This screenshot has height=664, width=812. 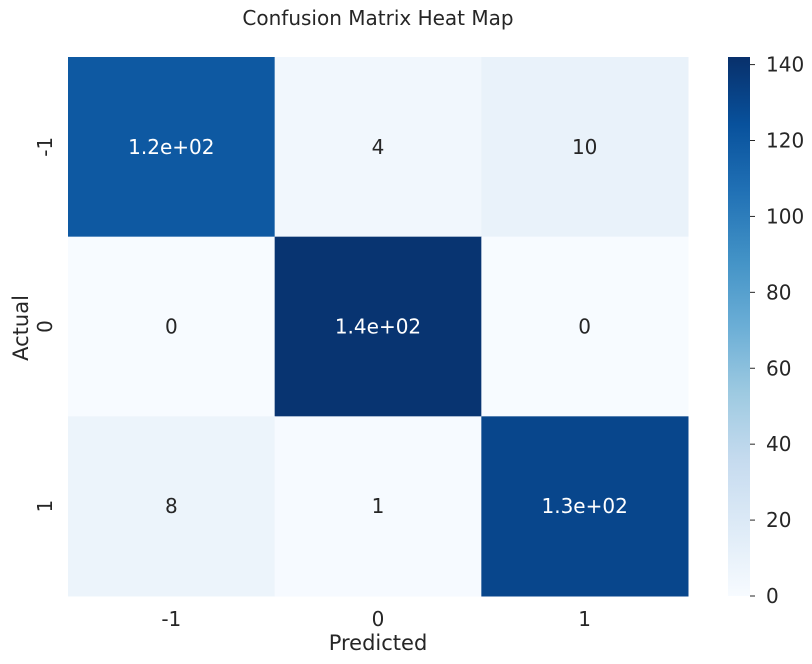 I want to click on x-tick-label: 0, so click(x=378, y=619).